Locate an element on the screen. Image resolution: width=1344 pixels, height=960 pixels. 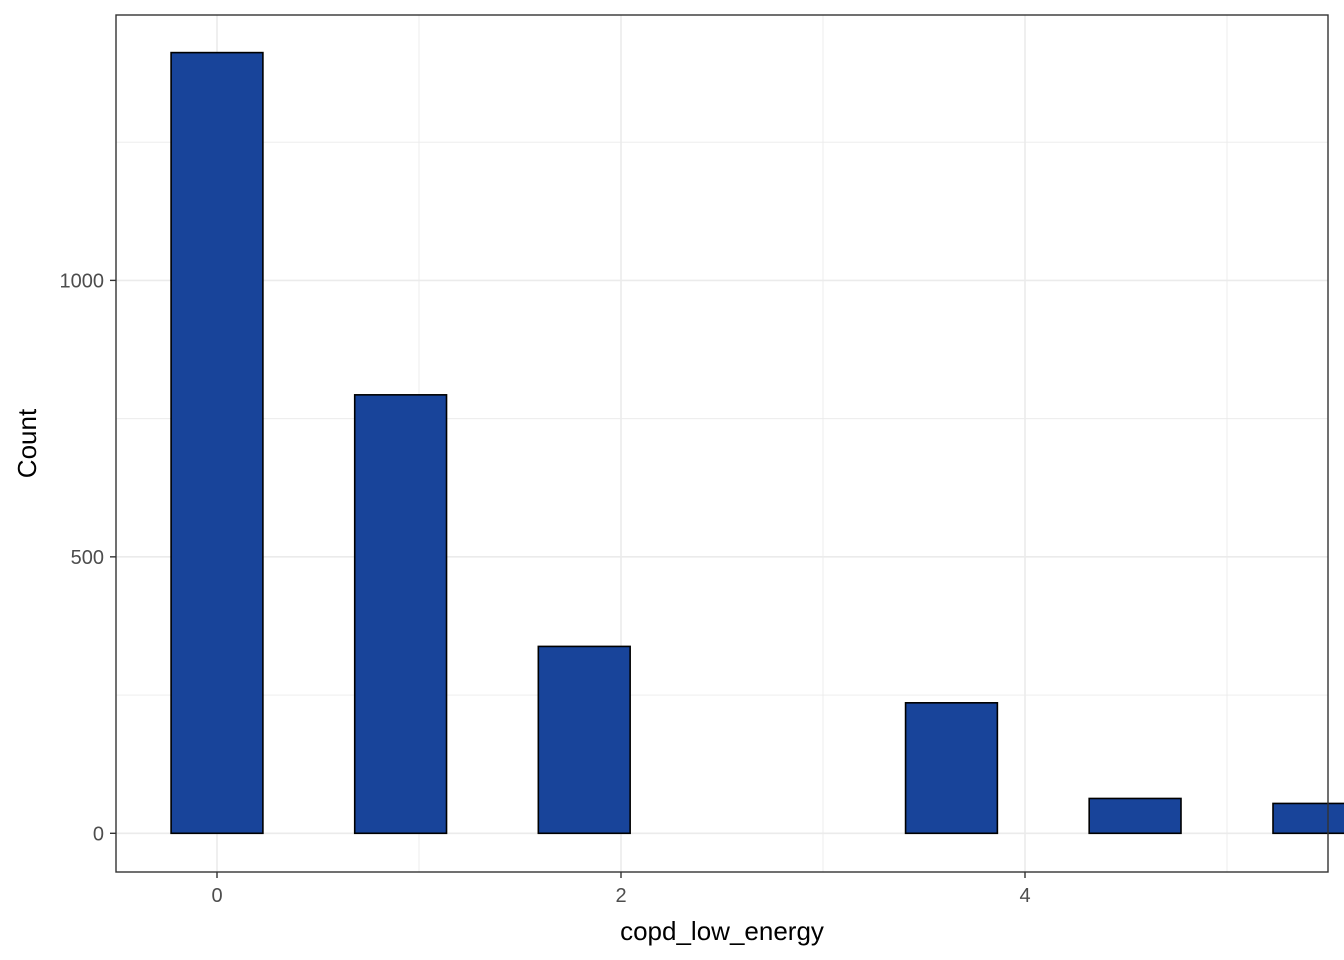
x-axis-title: copd_low_energy is located at coordinates (722, 931).